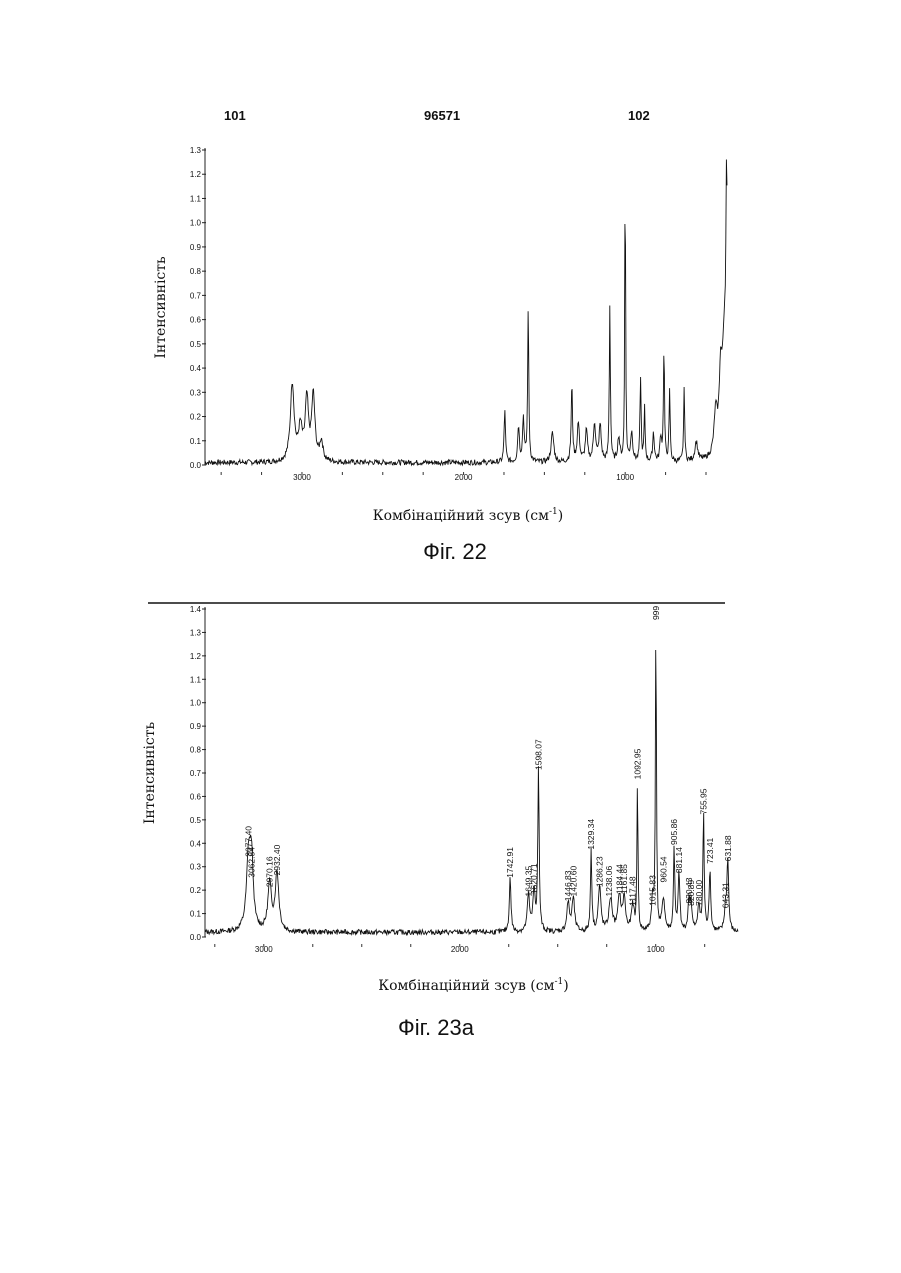 This screenshot has height=1273, width=901. Describe the element at coordinates (653, 890) in the screenshot. I see `peak-label: 1015.83` at that location.